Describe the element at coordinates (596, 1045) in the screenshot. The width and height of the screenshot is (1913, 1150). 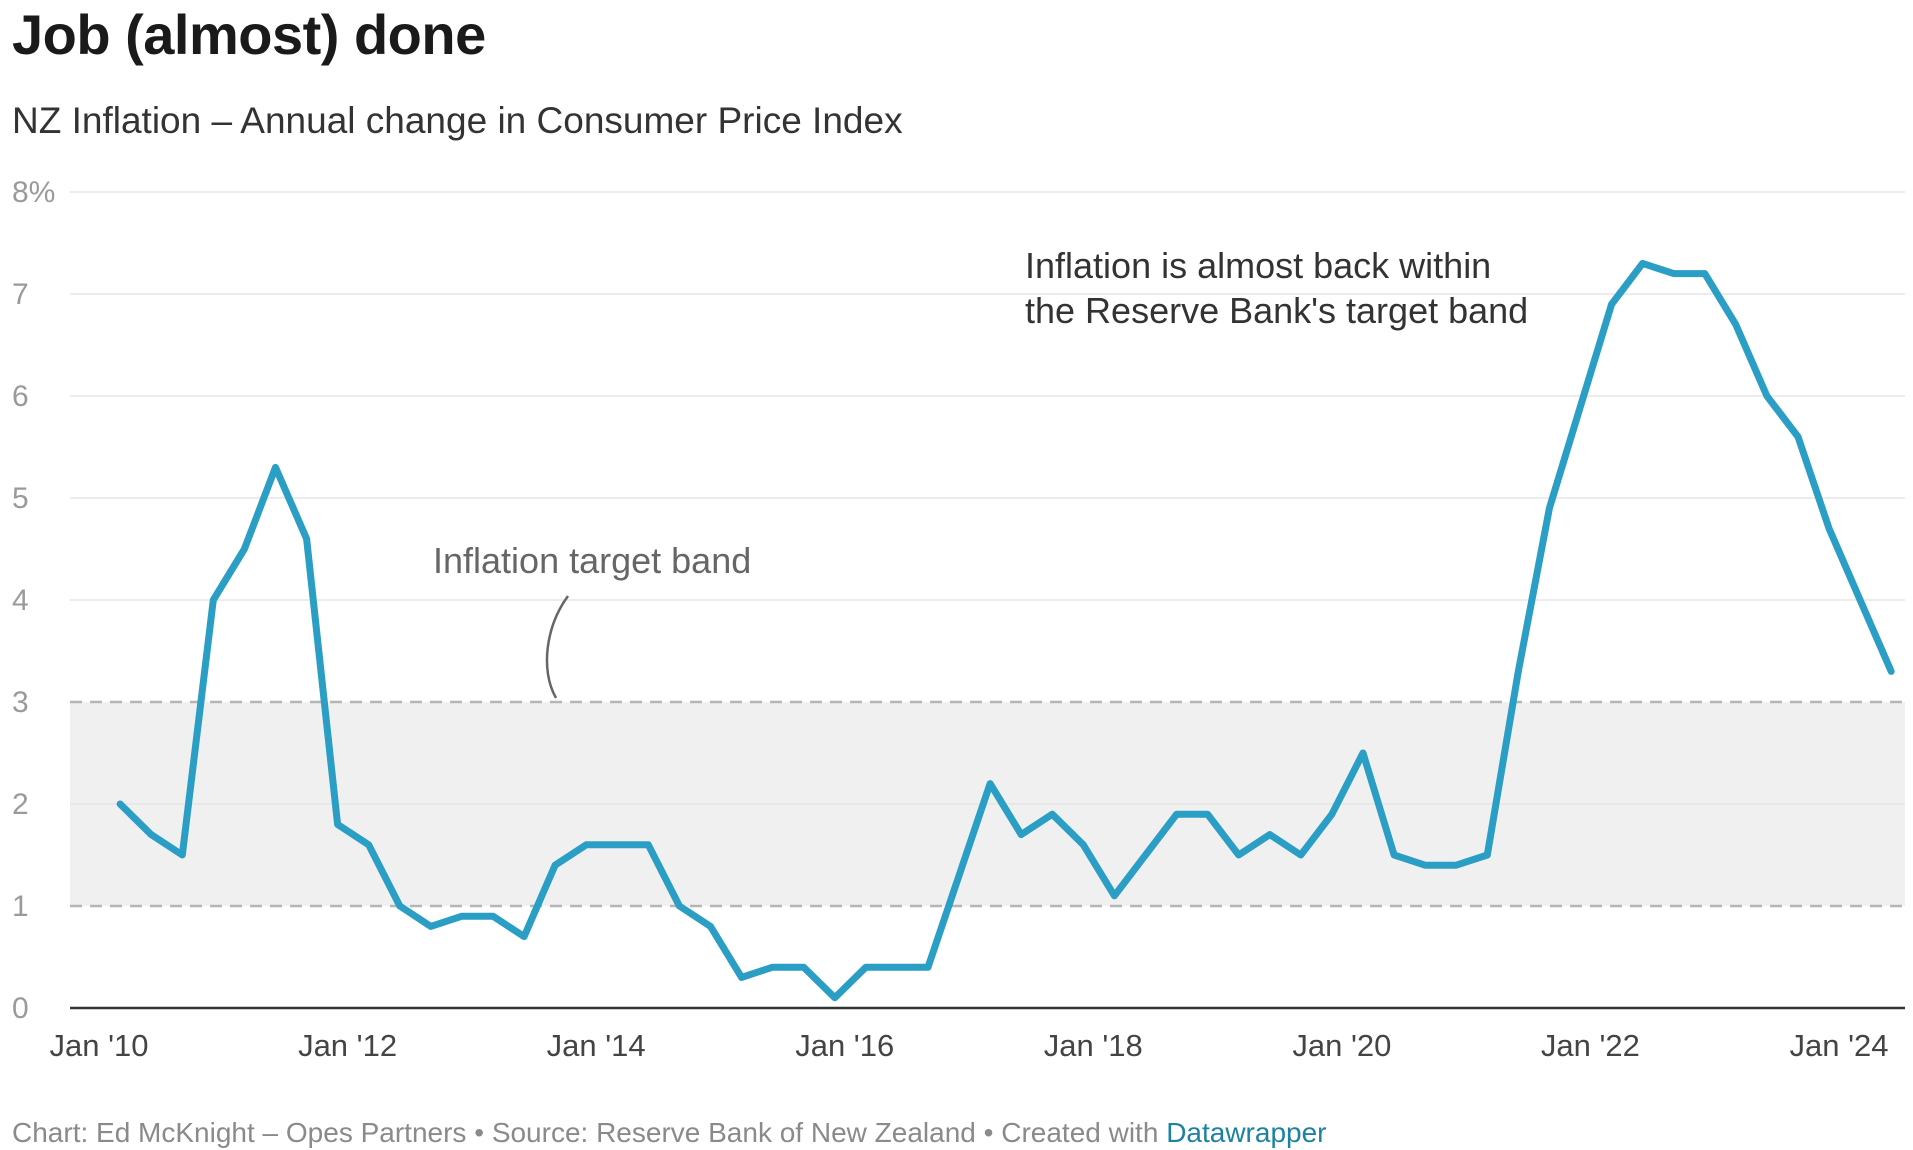
I see `x-tick-label: Jan '14` at that location.